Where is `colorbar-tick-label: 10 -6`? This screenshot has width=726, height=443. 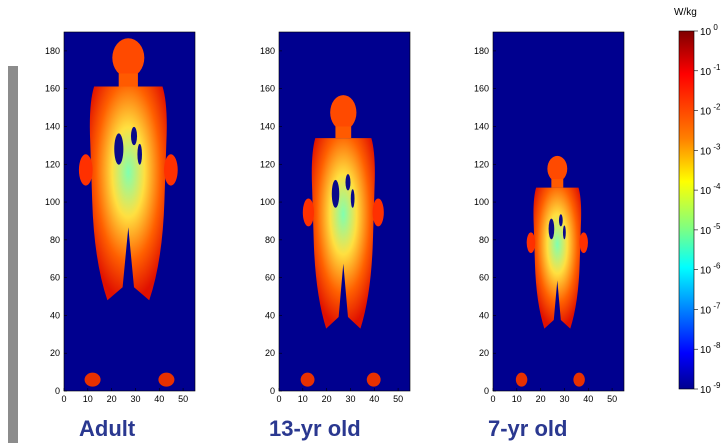 colorbar-tick-label: 10 -6 is located at coordinates (710, 269).